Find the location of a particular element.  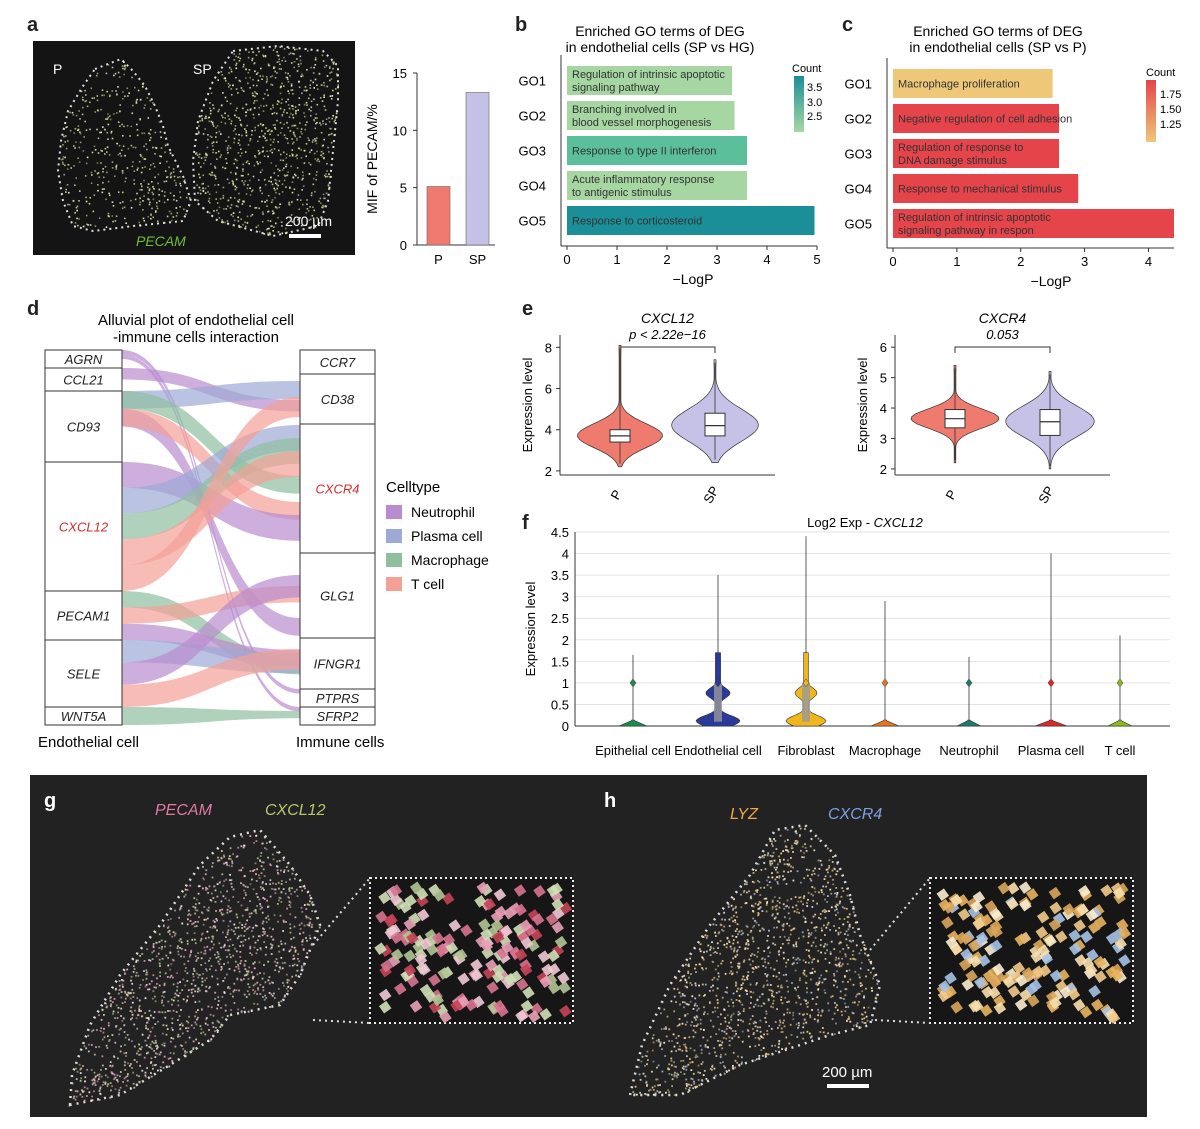

right-node-label: CCR7 is located at coordinates (338, 362).